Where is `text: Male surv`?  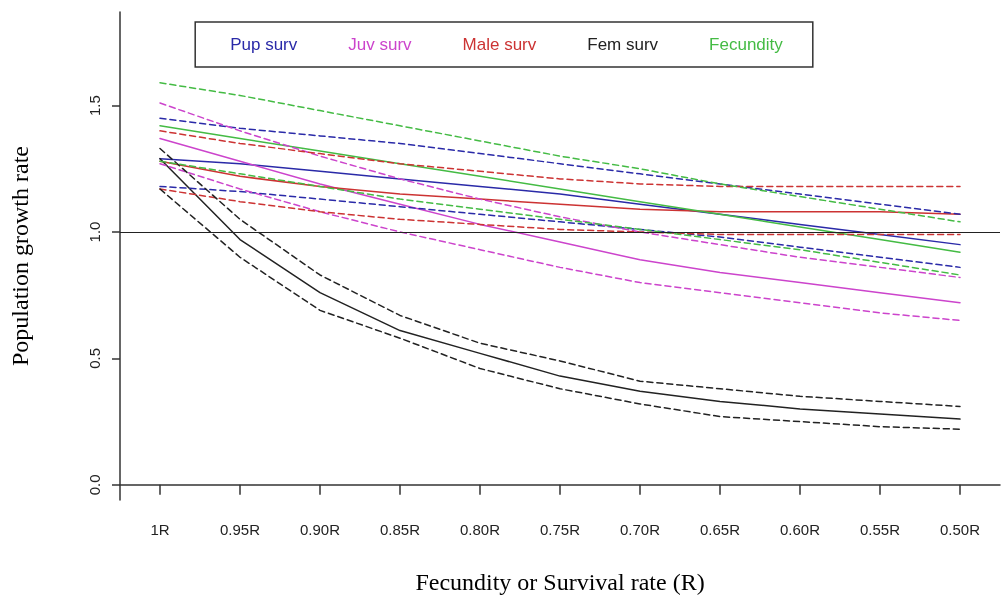 text: Male surv is located at coordinates (499, 44).